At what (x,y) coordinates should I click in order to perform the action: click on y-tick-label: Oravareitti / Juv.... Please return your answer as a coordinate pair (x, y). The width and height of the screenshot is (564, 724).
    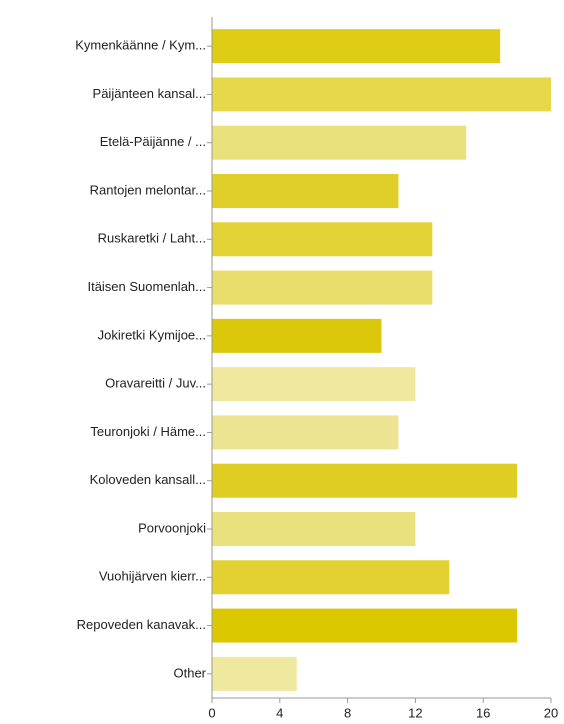
    Looking at the image, I should click on (155, 383).